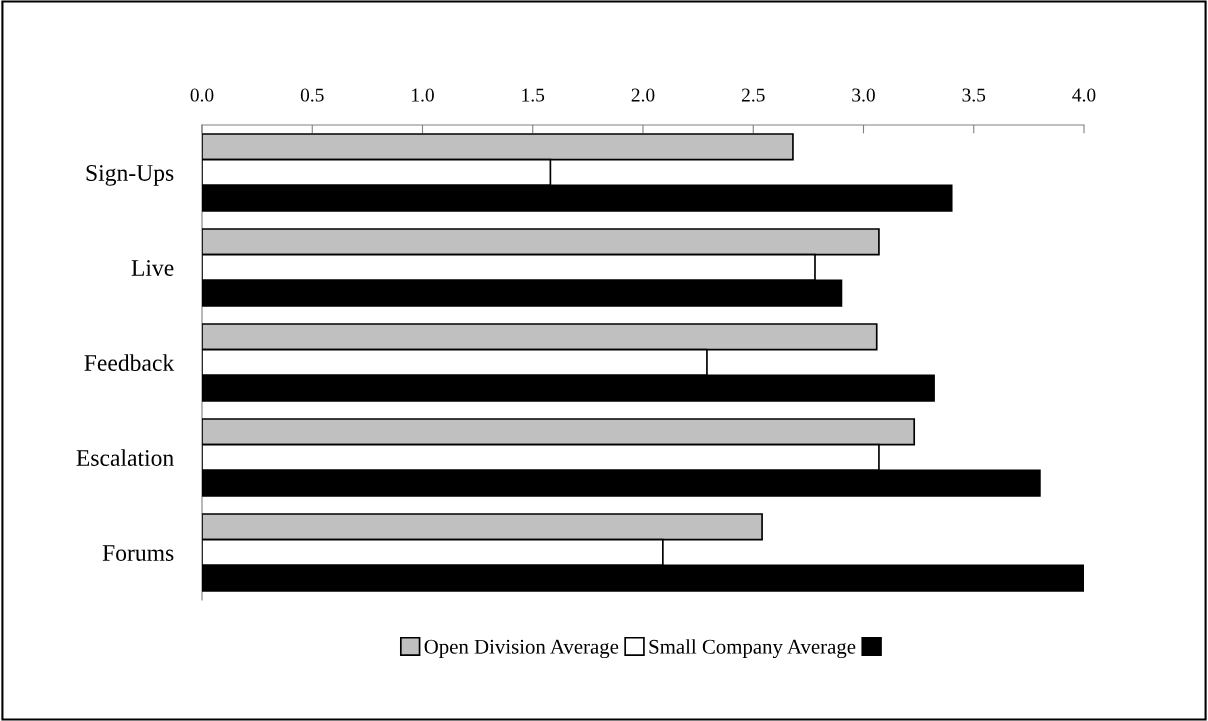  I want to click on x-tick-label: 0.0, so click(202, 95).